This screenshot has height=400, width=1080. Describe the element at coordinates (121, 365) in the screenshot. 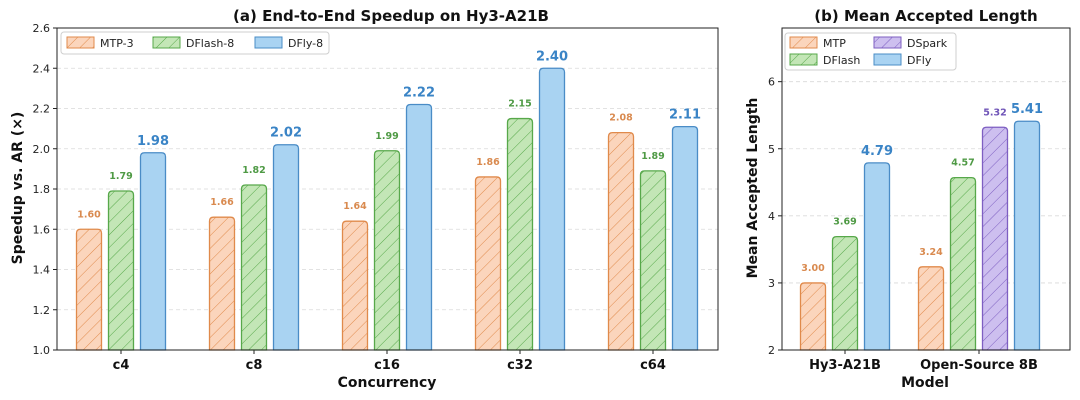

I see `xtick-label-c4: c4` at that location.